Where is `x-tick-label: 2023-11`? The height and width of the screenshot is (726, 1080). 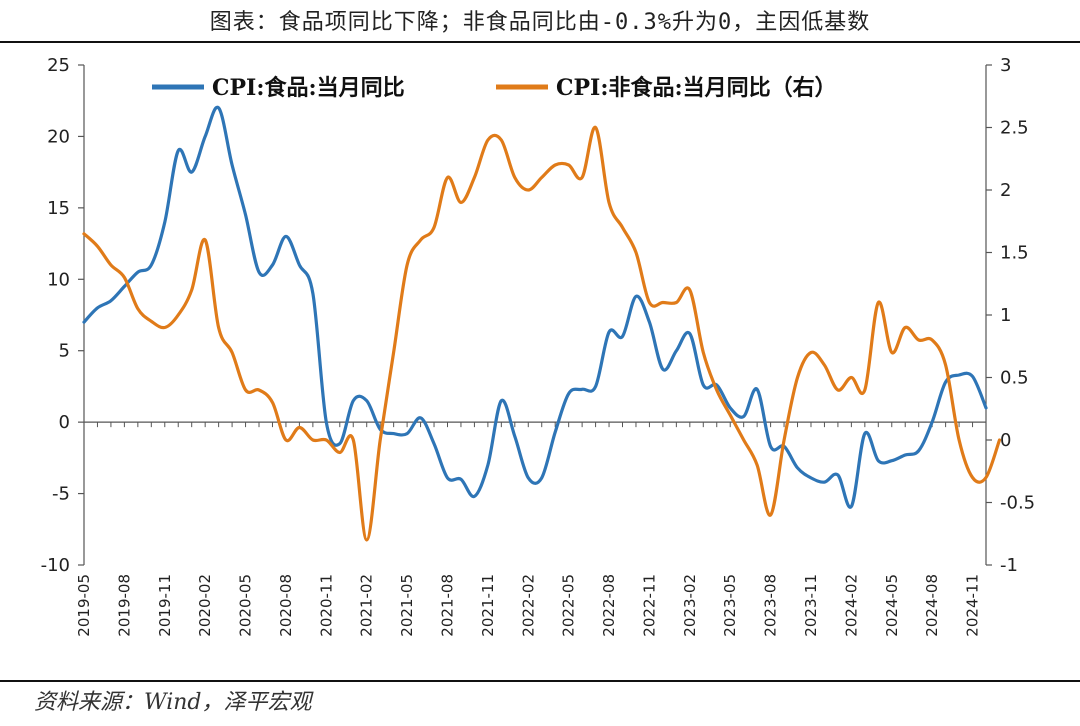
x-tick-label: 2023-11 is located at coordinates (811, 605).